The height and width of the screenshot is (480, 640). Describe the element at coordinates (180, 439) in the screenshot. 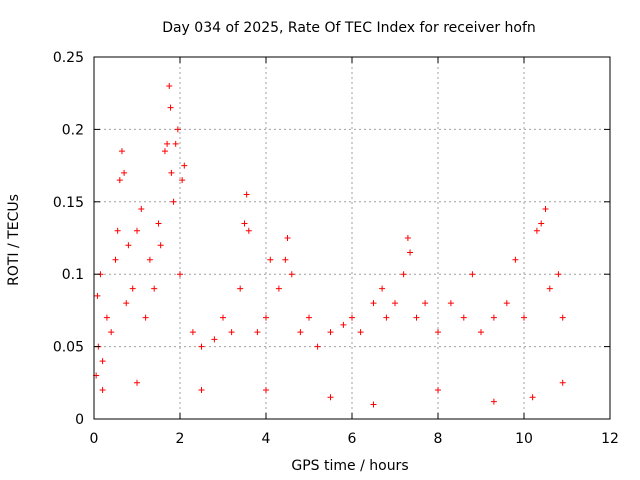

I see `x-tick-label: 2` at that location.